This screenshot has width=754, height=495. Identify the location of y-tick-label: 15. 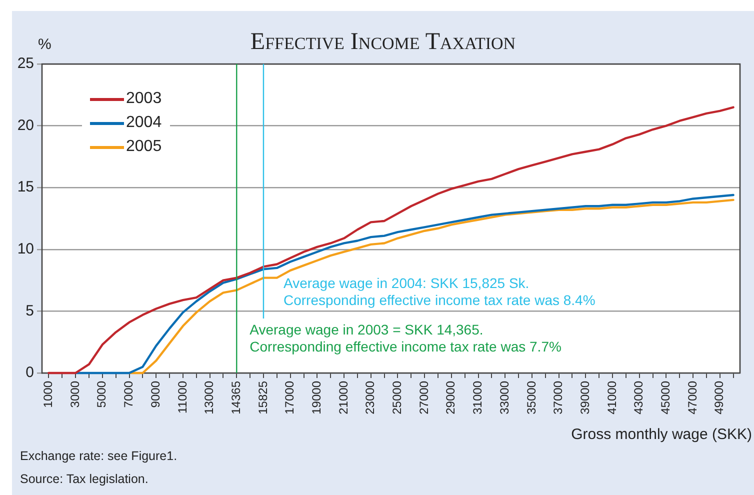
(25, 187).